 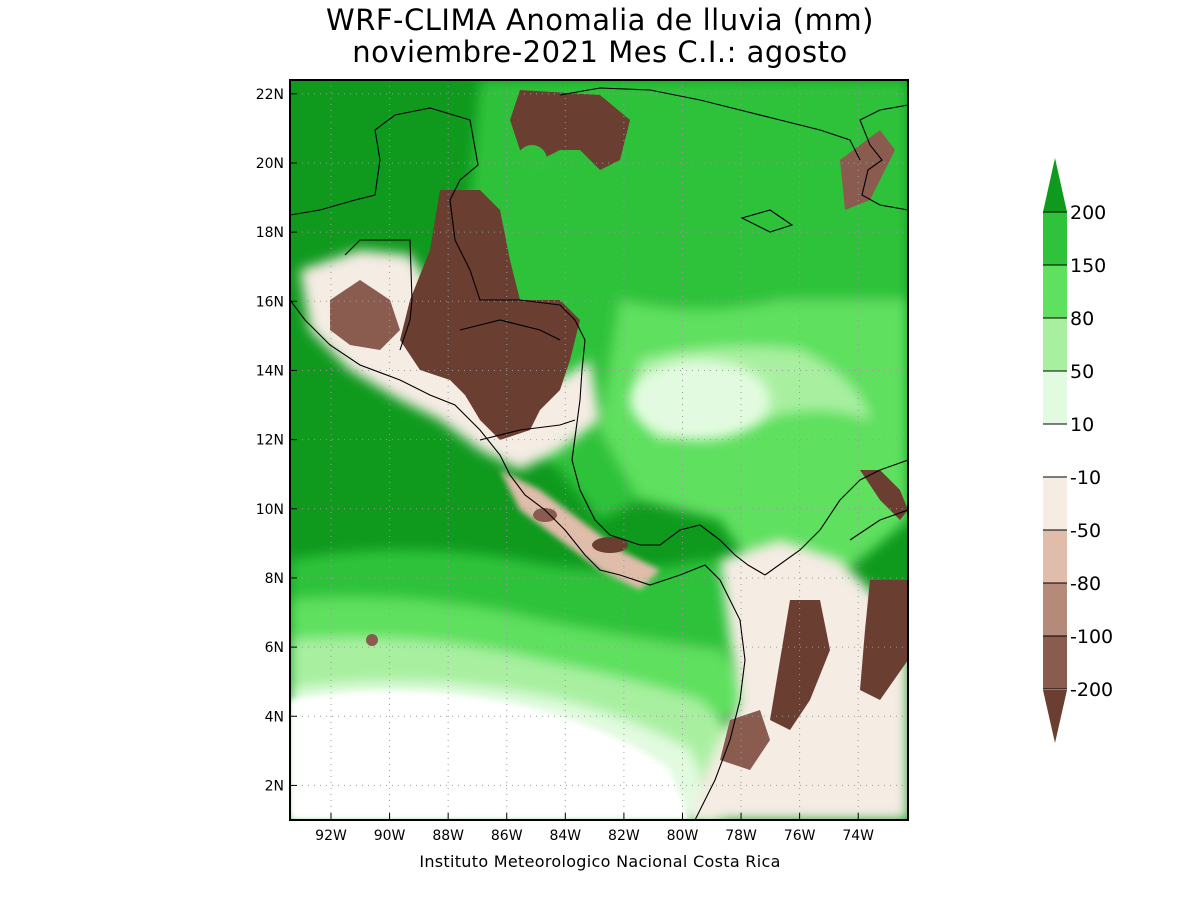 What do you see at coordinates (545, 515) in the screenshot?
I see `core-nicoya` at bounding box center [545, 515].